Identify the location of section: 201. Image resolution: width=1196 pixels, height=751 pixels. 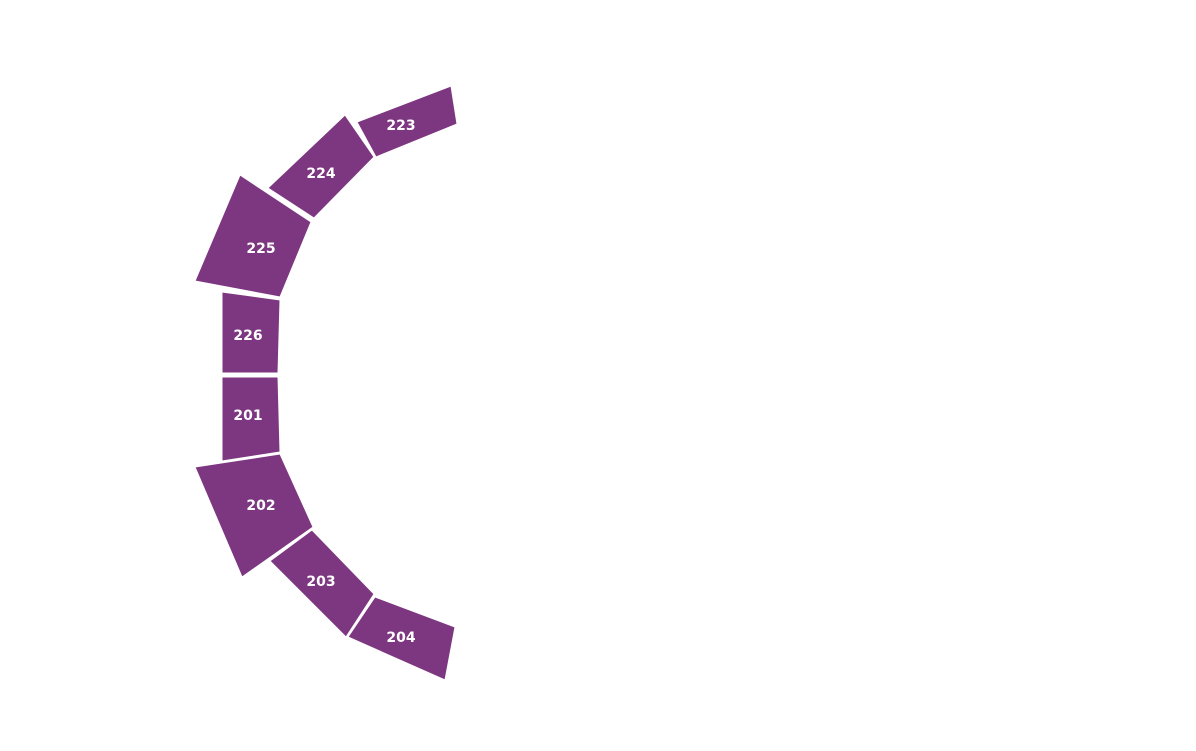
(251, 419).